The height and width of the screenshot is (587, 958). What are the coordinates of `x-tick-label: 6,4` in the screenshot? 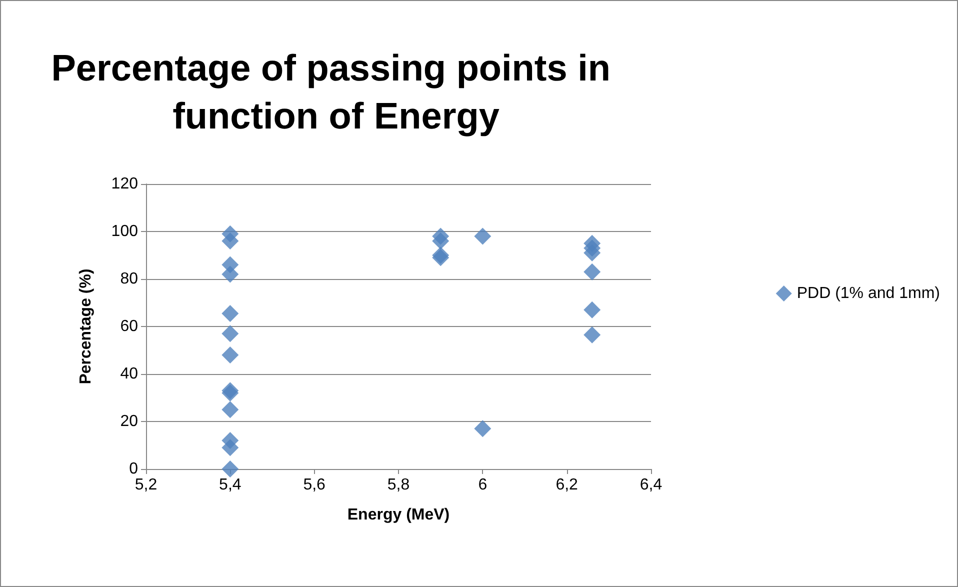 It's located at (651, 485).